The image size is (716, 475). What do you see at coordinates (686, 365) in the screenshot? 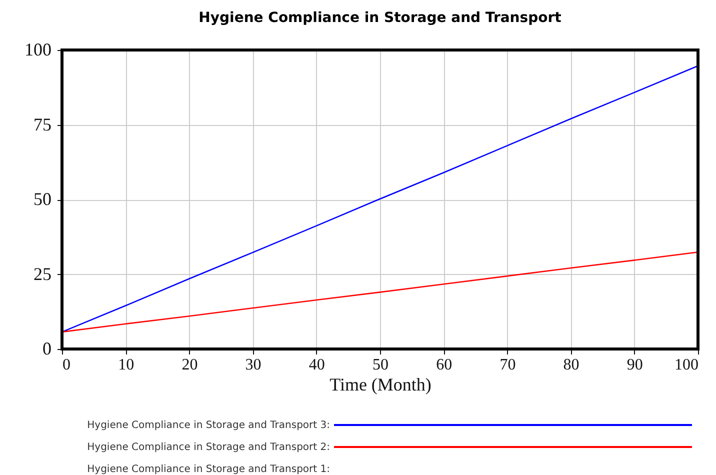
I see `x-tick-label: 100` at bounding box center [686, 365].